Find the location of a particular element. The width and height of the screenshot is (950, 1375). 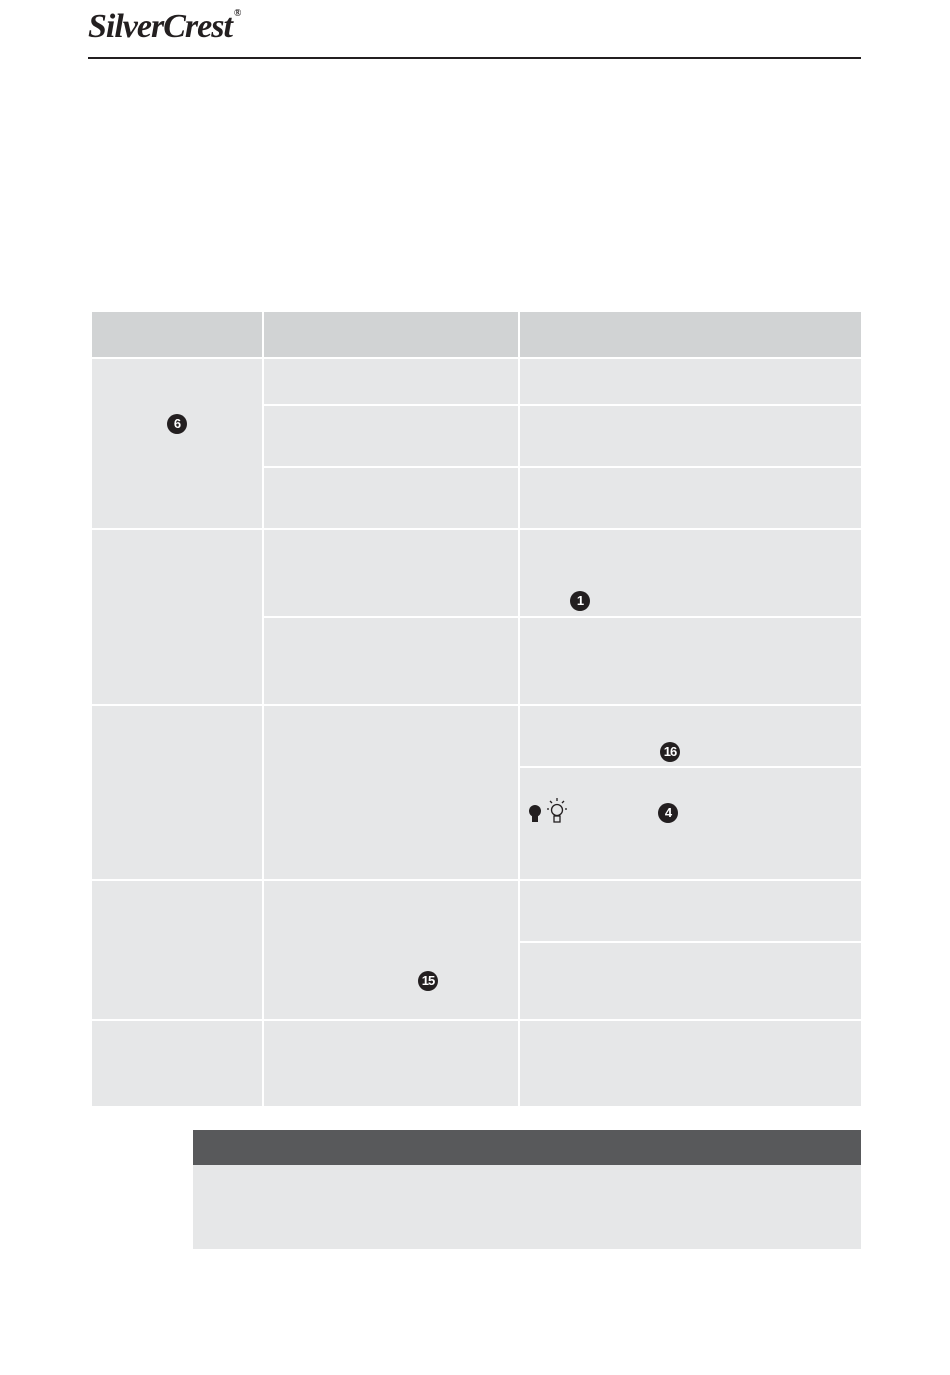

callout-badge: 16 is located at coordinates (670, 752).